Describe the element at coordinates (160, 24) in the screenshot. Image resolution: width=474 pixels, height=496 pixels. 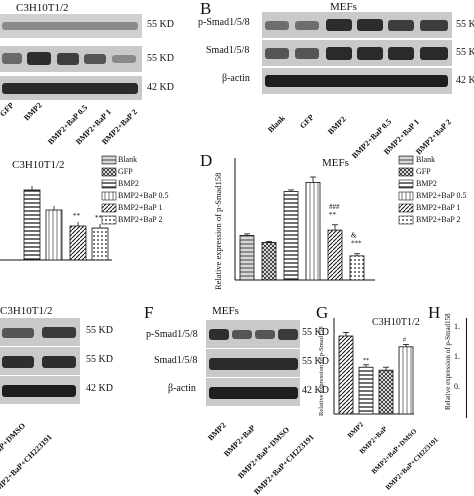
I see `blot-a-marker-1: 55 KD` at that location.